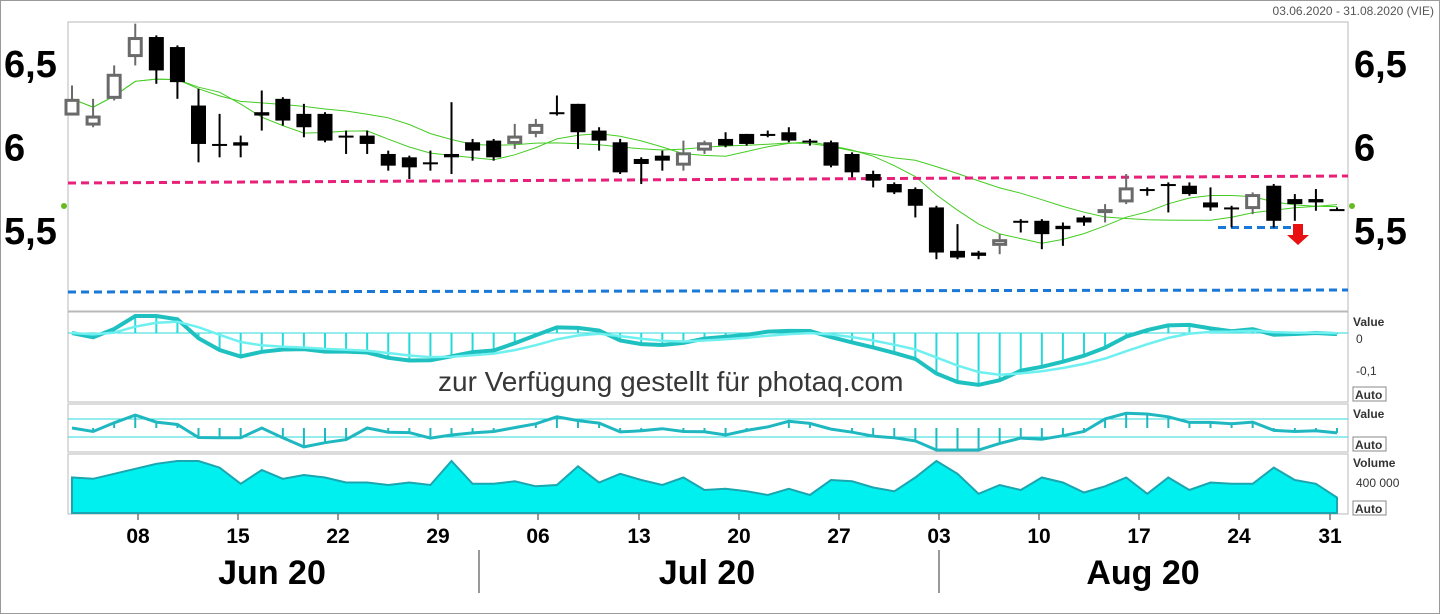 The height and width of the screenshot is (614, 1440). Describe the element at coordinates (938, 536) in the screenshot. I see `x-day-label: 03` at that location.